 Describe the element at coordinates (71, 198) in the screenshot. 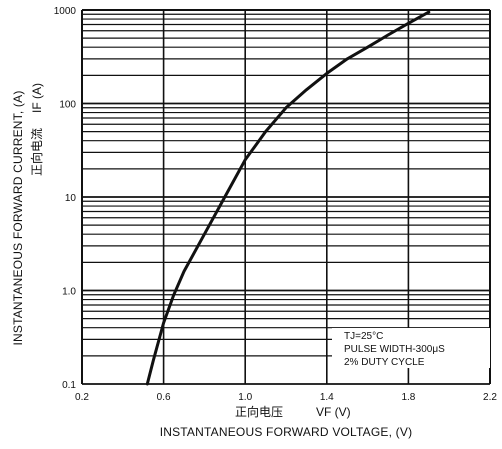

I see `y-tick-label: 10` at that location.